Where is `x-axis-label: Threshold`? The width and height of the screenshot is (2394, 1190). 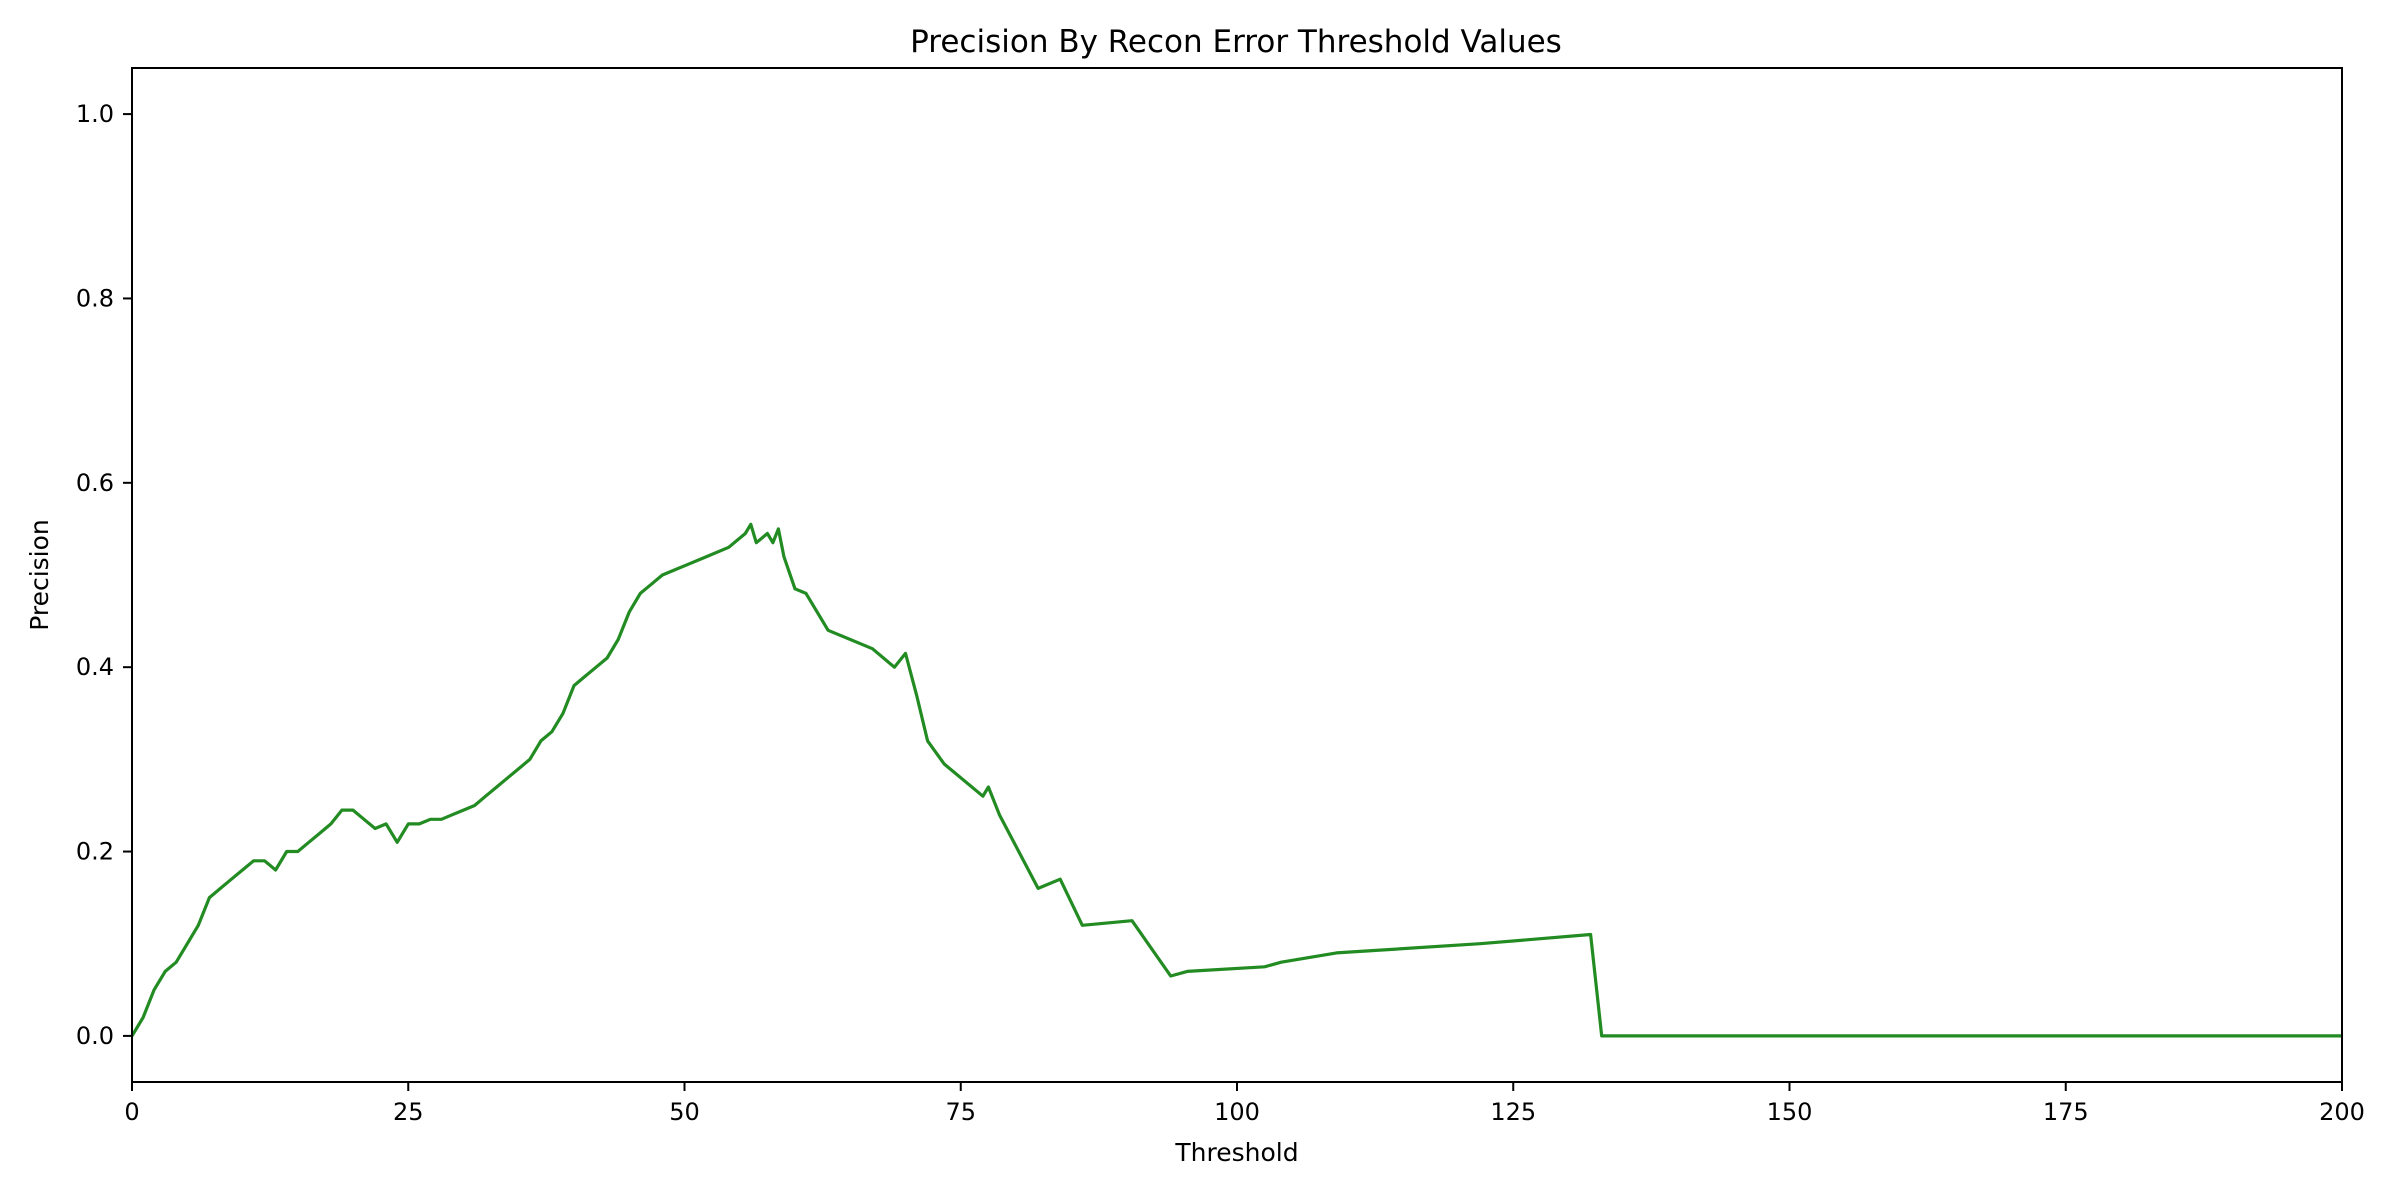 x-axis-label: Threshold is located at coordinates (1236, 1152).